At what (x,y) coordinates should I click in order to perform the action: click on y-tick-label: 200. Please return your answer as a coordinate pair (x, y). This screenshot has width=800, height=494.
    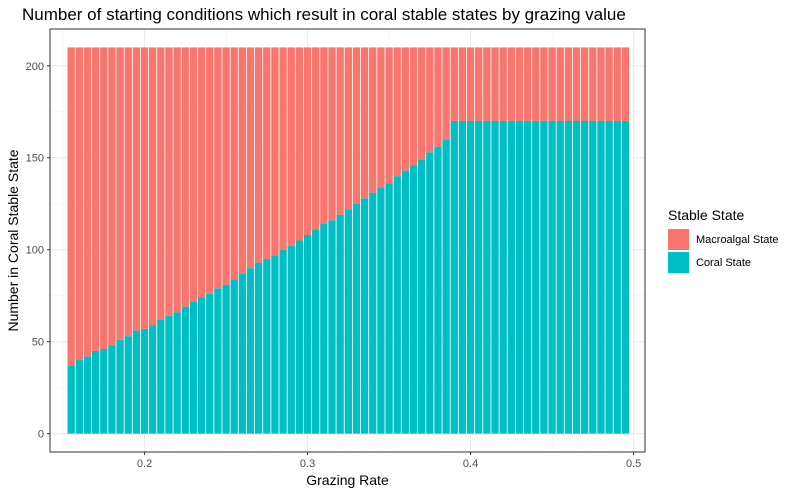
    Looking at the image, I should click on (35, 67).